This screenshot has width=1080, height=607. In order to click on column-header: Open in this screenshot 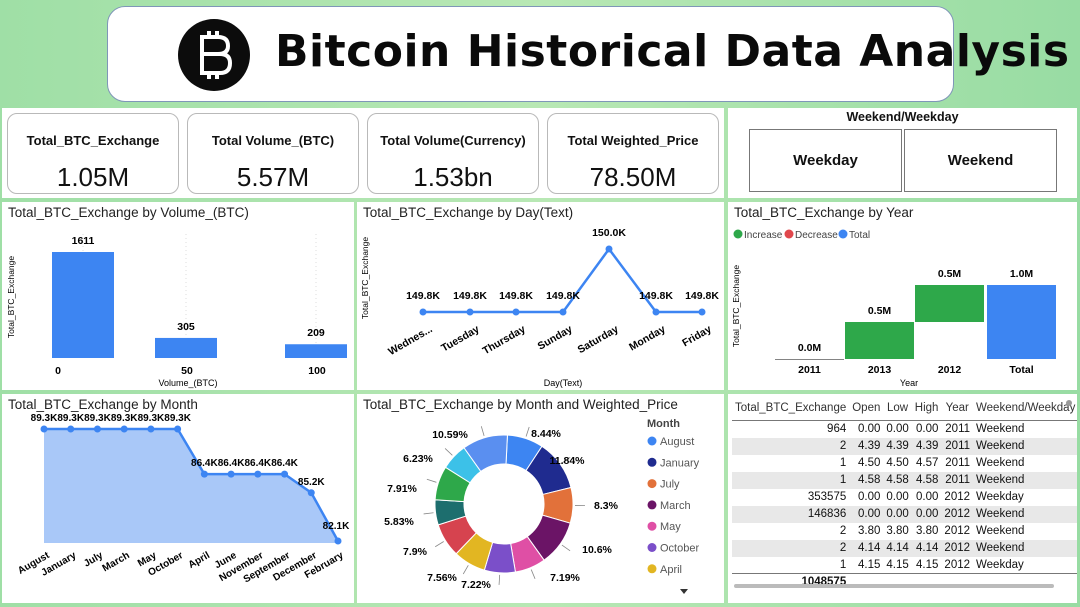, I will do `click(866, 408)`.